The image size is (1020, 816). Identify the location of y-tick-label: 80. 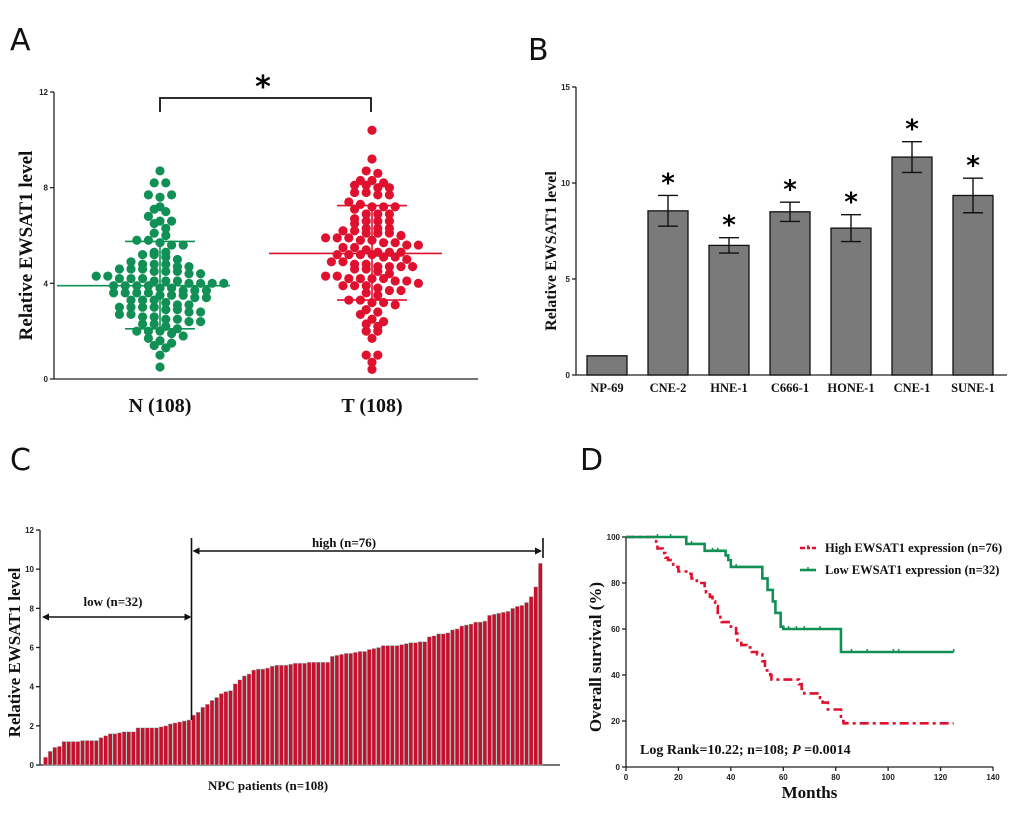
(615, 583).